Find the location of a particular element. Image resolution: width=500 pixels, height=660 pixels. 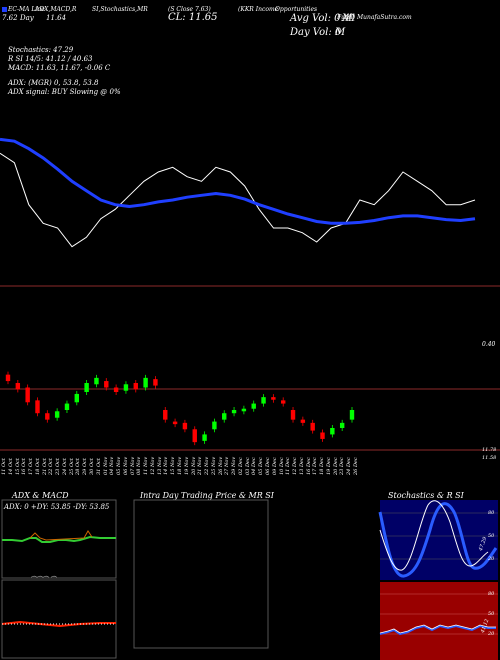

header-label-opportunities: Opportunities is located at coordinates (296, 9).